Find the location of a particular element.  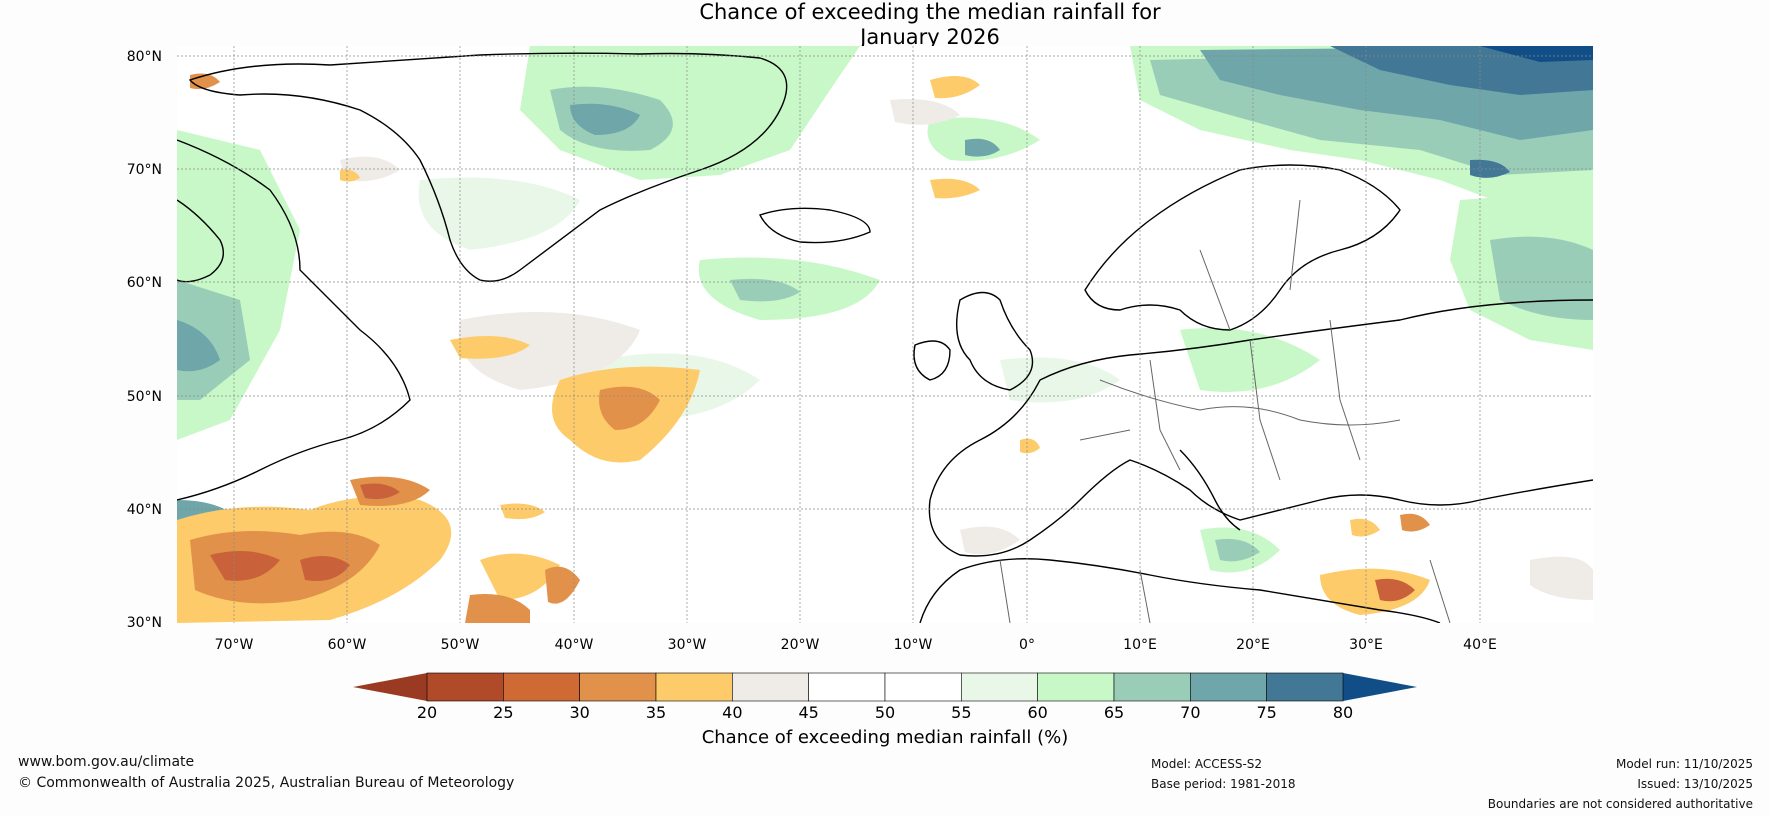

colorbar-tick-label: 55 is located at coordinates (961, 712).